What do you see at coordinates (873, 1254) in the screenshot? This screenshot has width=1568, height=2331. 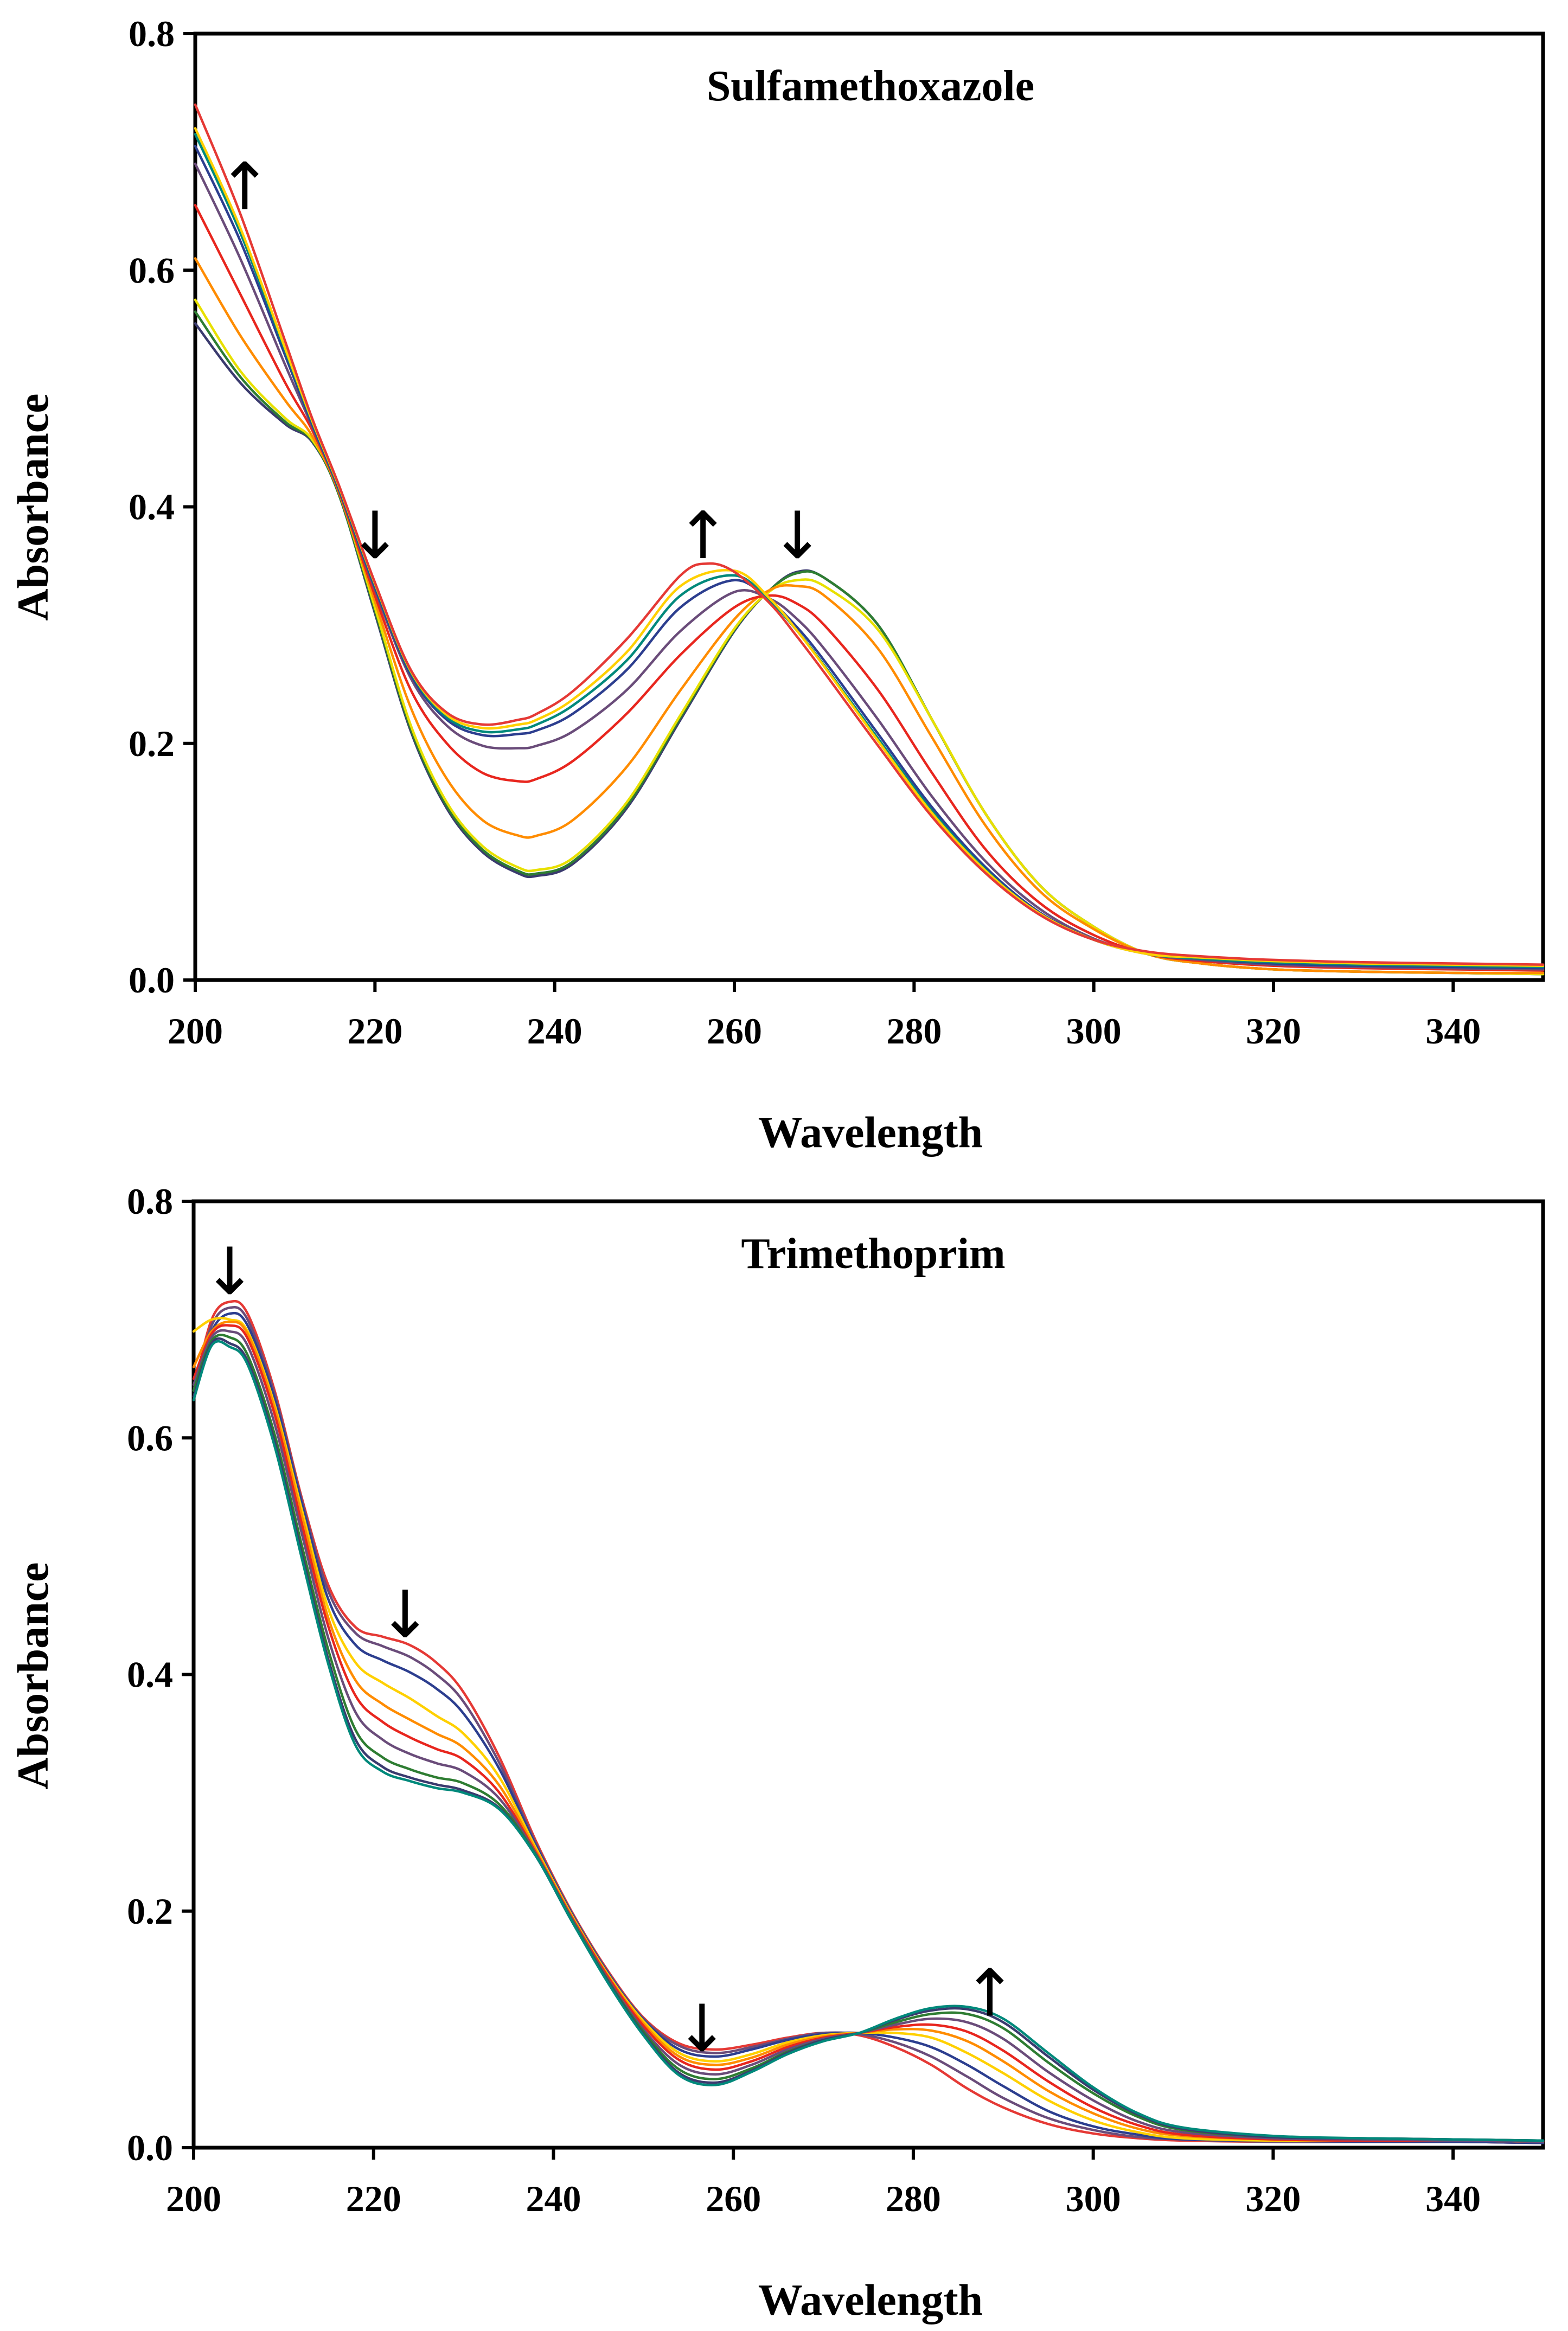 I see `chart-title: Trimethoprim` at bounding box center [873, 1254].